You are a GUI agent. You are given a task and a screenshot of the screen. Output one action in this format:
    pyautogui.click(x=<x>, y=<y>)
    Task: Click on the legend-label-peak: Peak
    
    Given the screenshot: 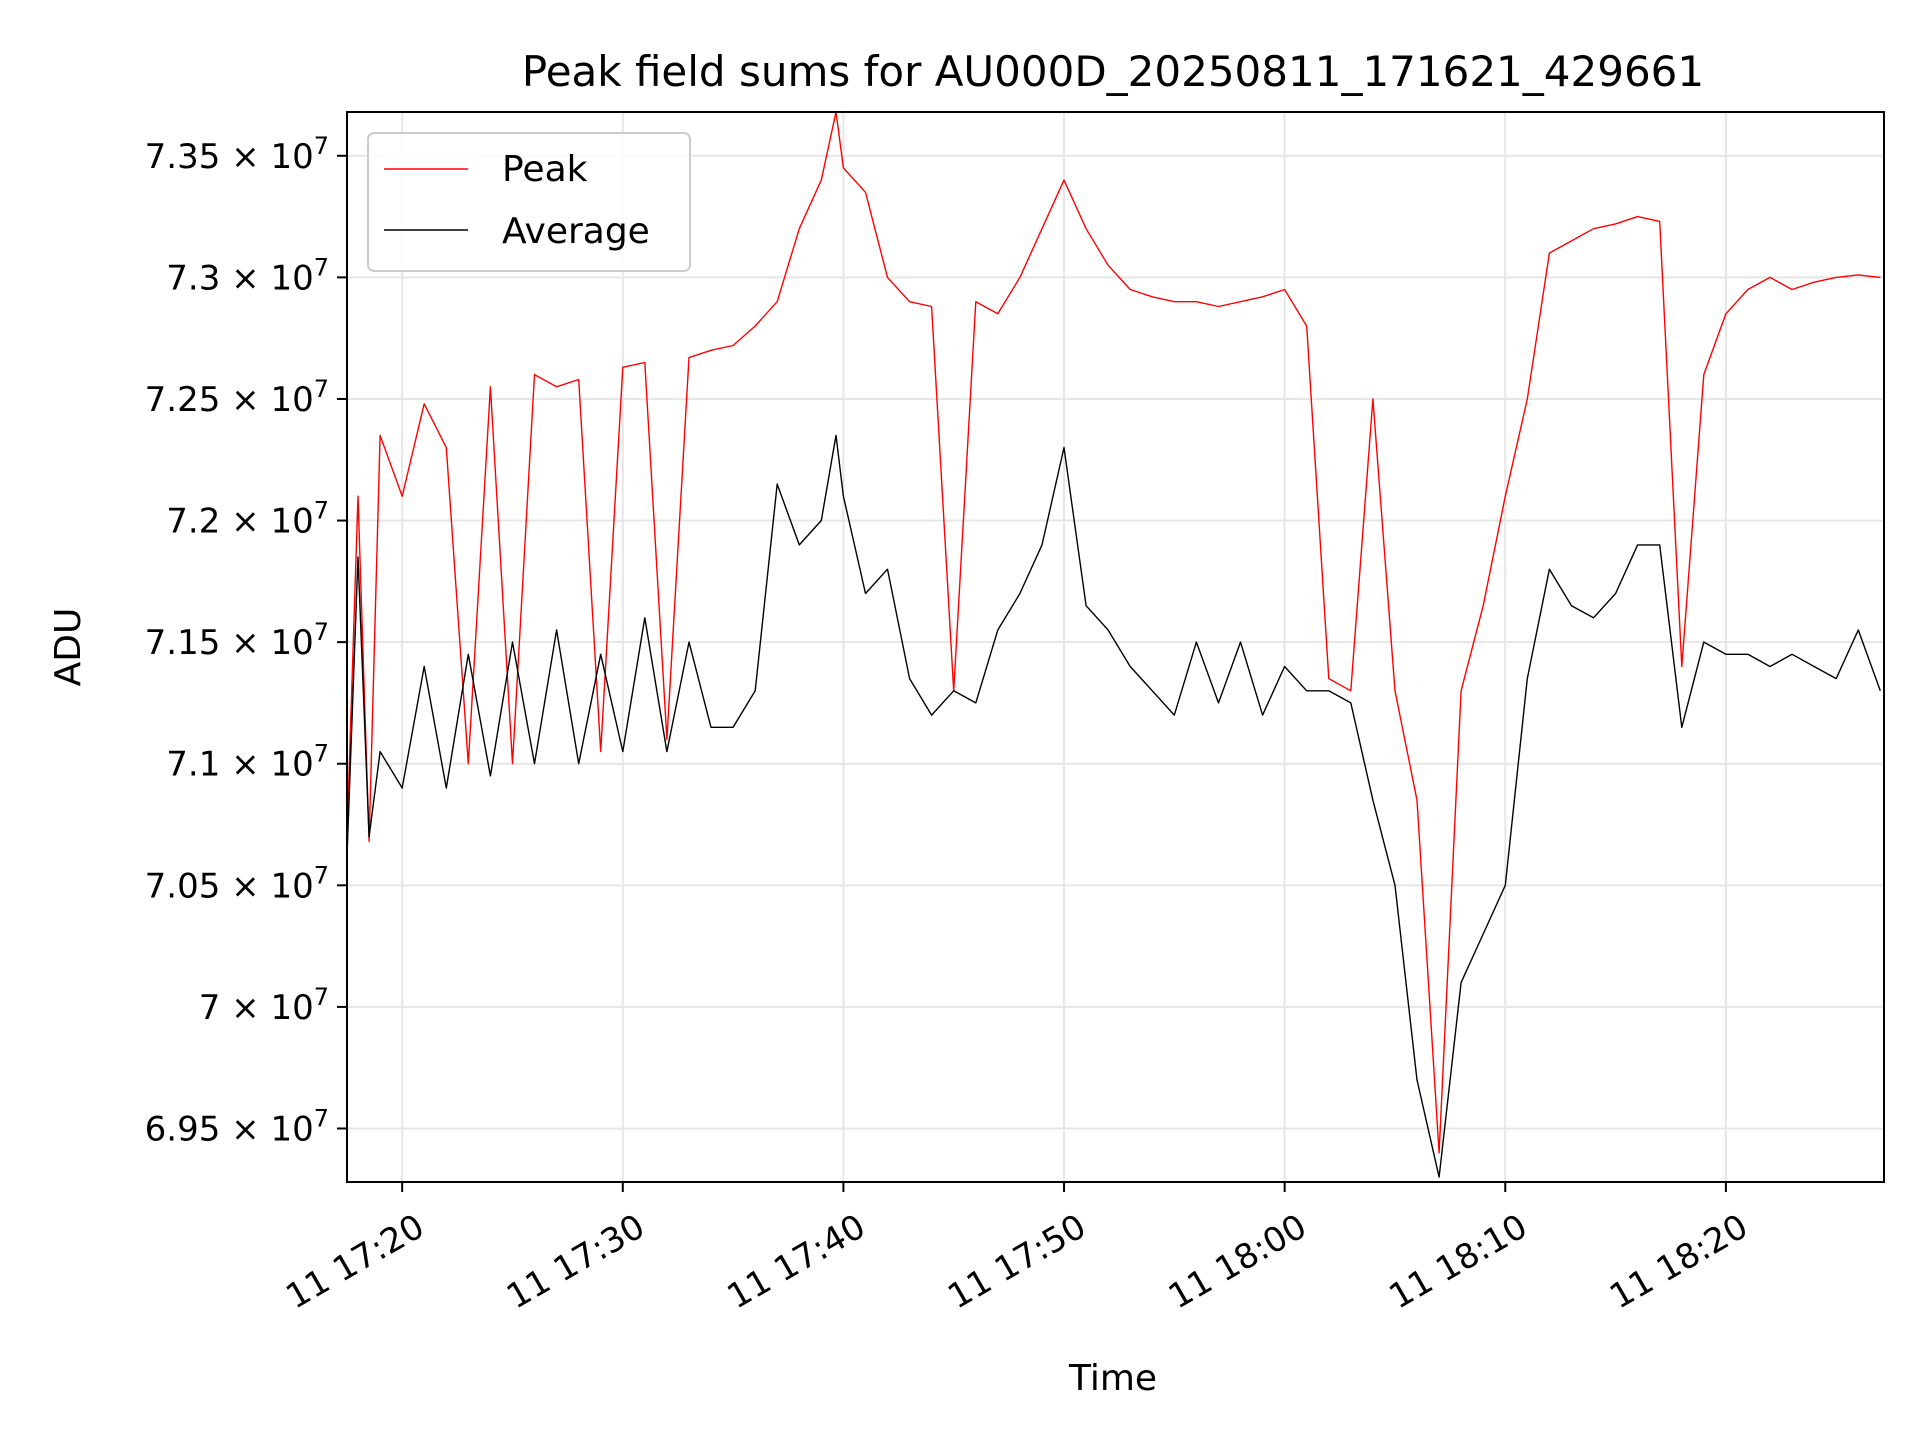 What is the action you would take?
    pyautogui.click(x=545, y=169)
    